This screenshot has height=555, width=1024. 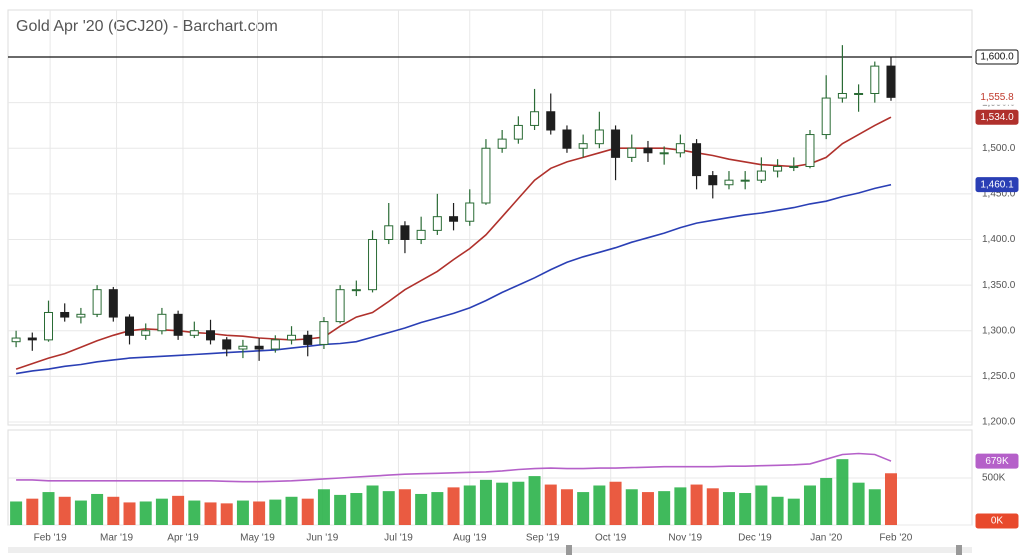 I want to click on series-last-label: 679K, so click(x=997, y=461).